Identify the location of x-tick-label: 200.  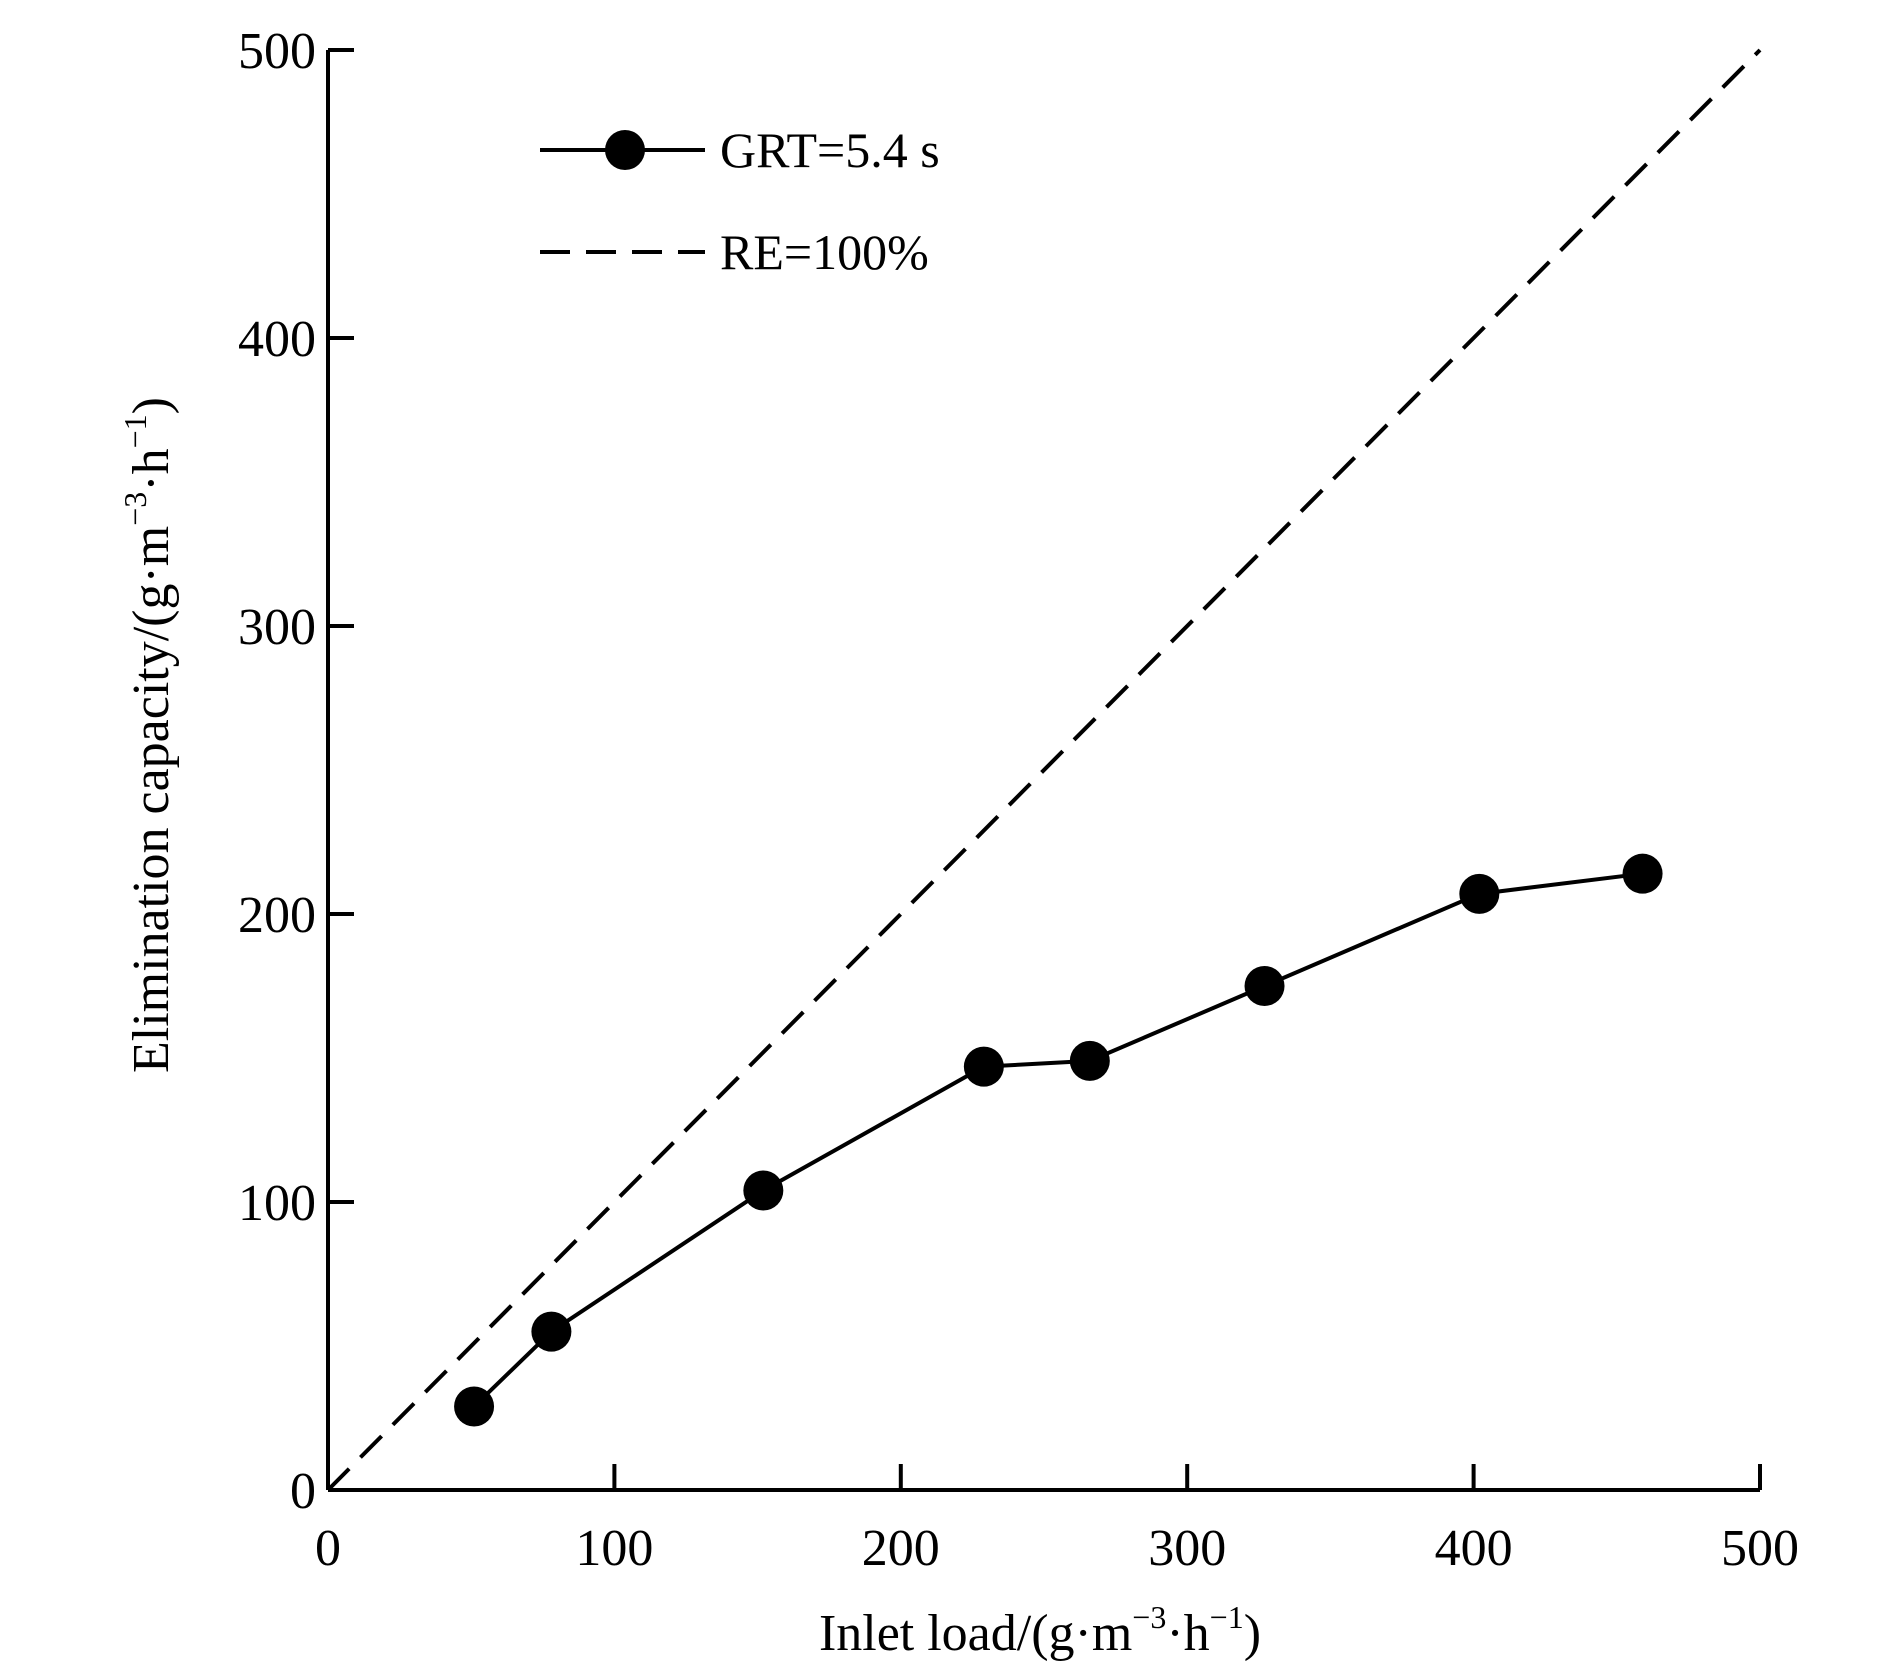
(901, 1548).